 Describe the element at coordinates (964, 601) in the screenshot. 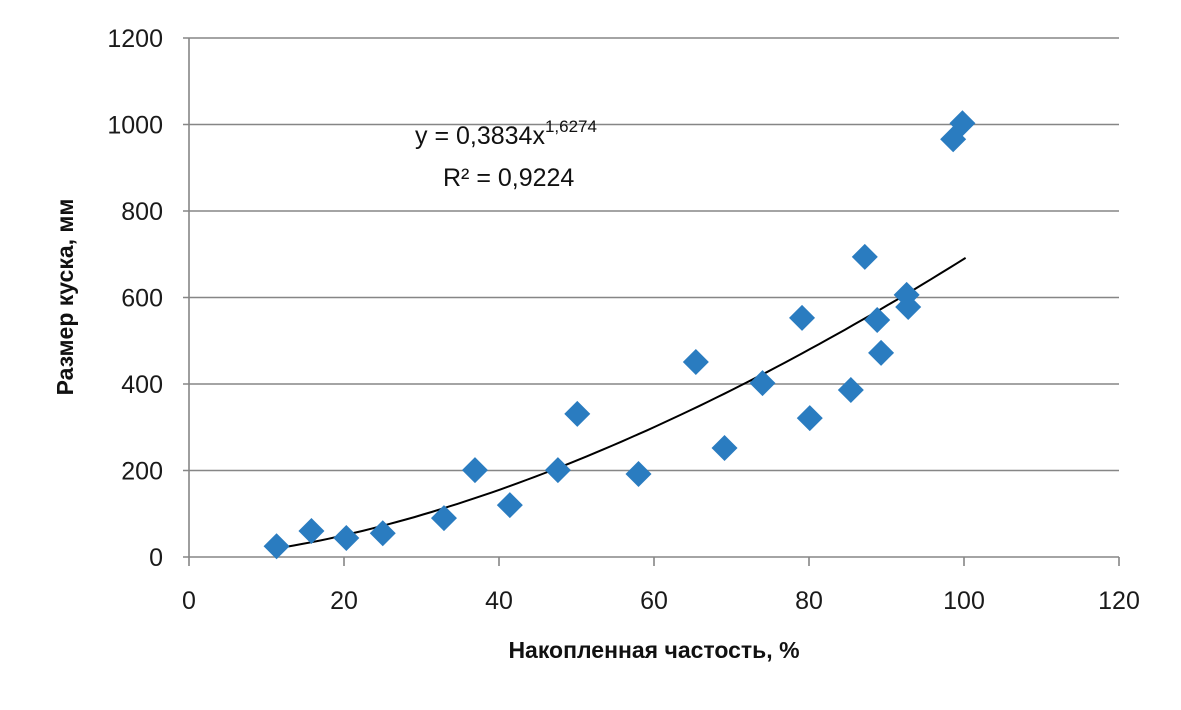

I see `x-tick-label: 100` at that location.